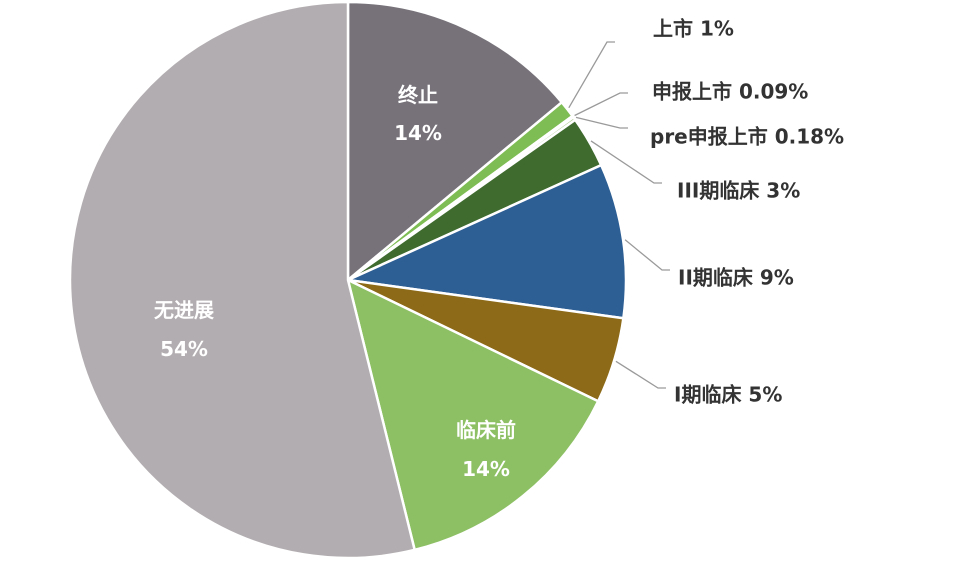  Describe the element at coordinates (736, 278) in the screenshot. I see `outer-slice-label: II期临床 9%` at that location.